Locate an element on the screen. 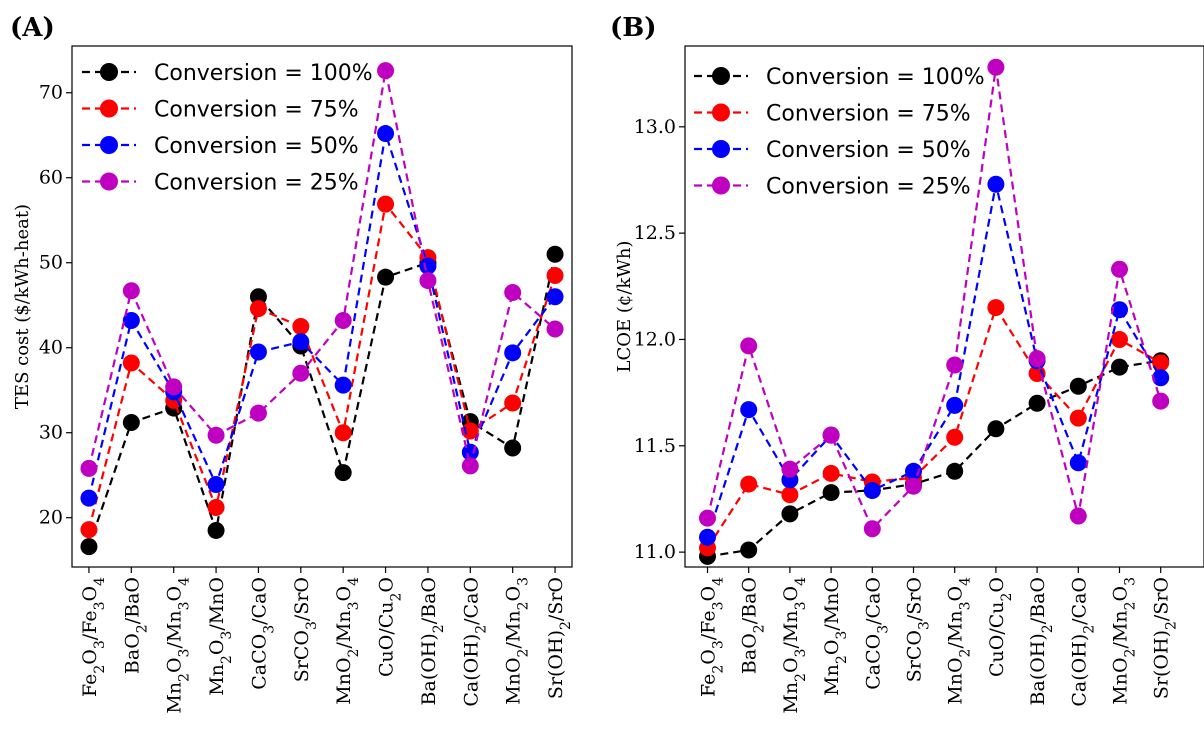 This screenshot has width=1204, height=740. panel-a-x-tick-label: Mn2O3/Mn3O4 is located at coordinates (178, 645).